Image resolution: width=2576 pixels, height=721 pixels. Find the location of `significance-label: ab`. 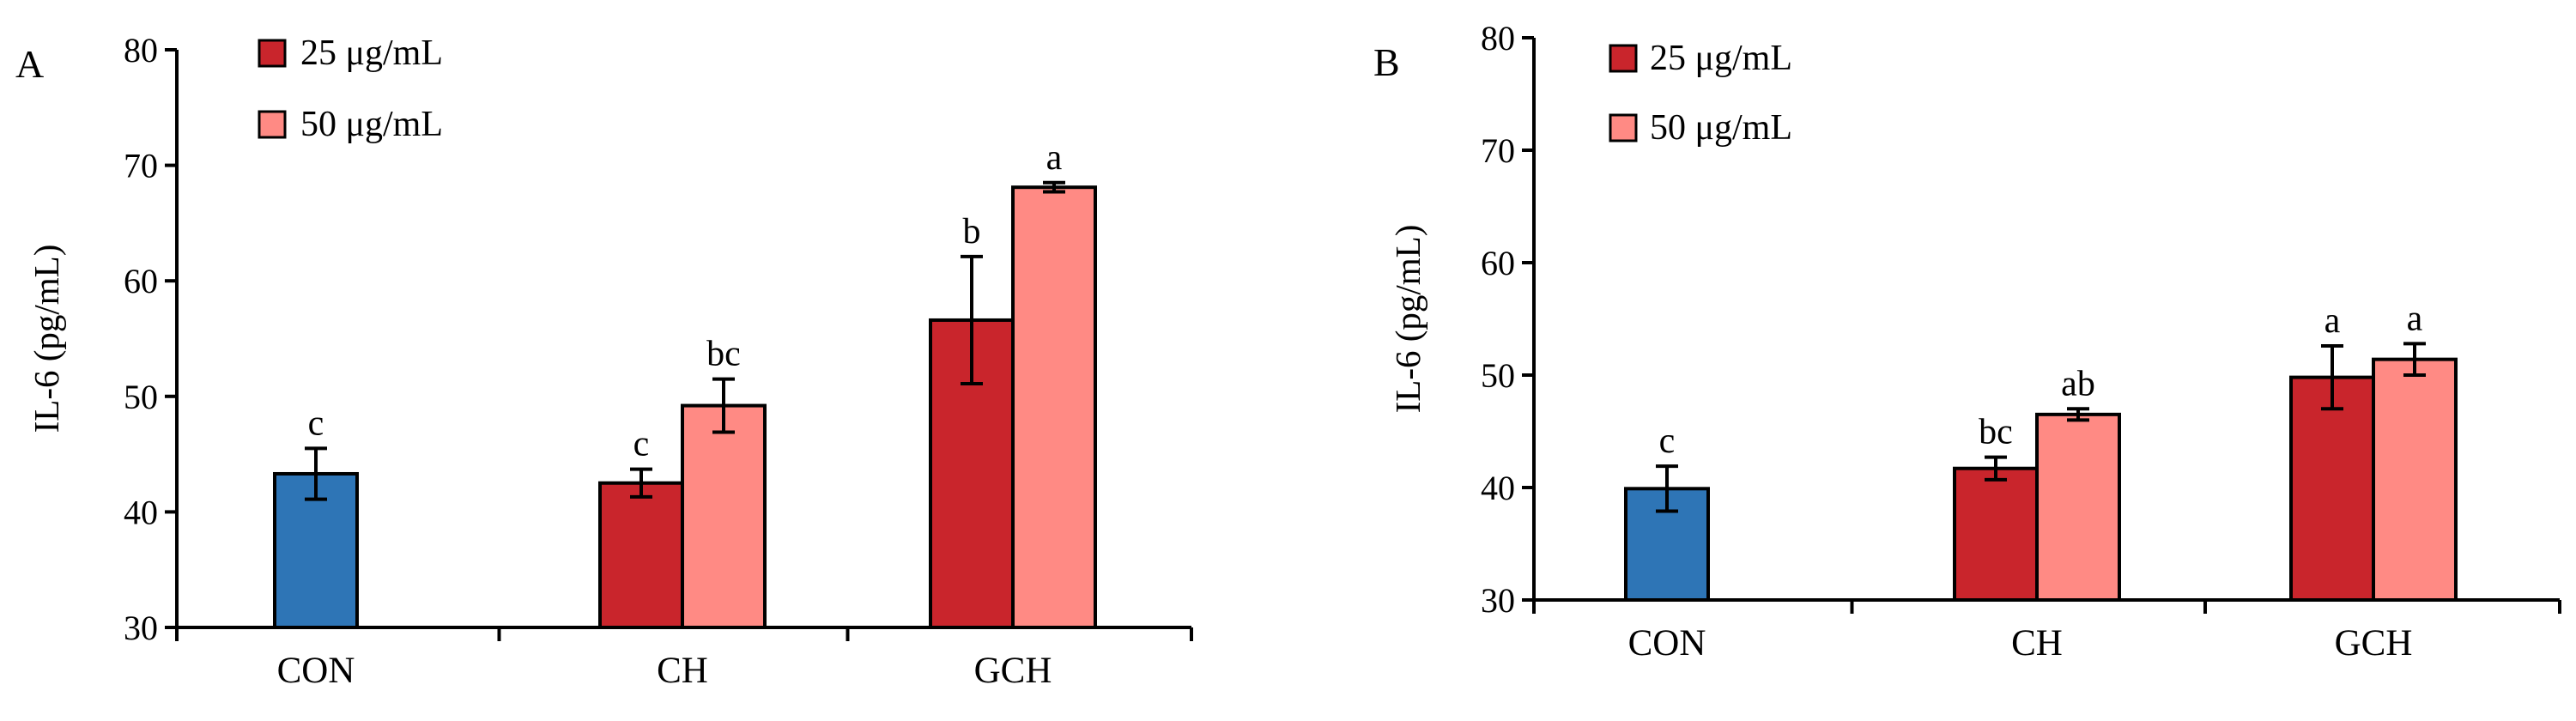

significance-label: ab is located at coordinates (2078, 383).